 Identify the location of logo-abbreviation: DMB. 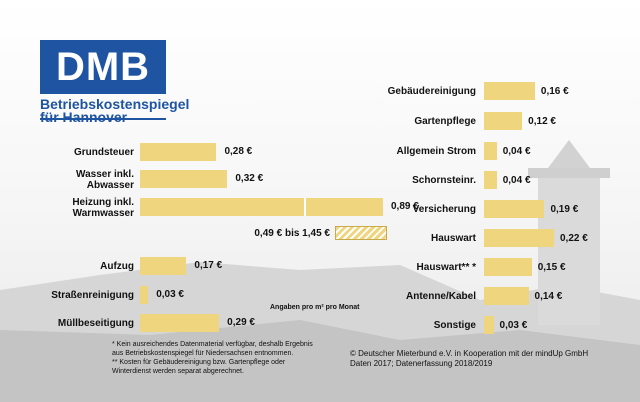
(103, 67).